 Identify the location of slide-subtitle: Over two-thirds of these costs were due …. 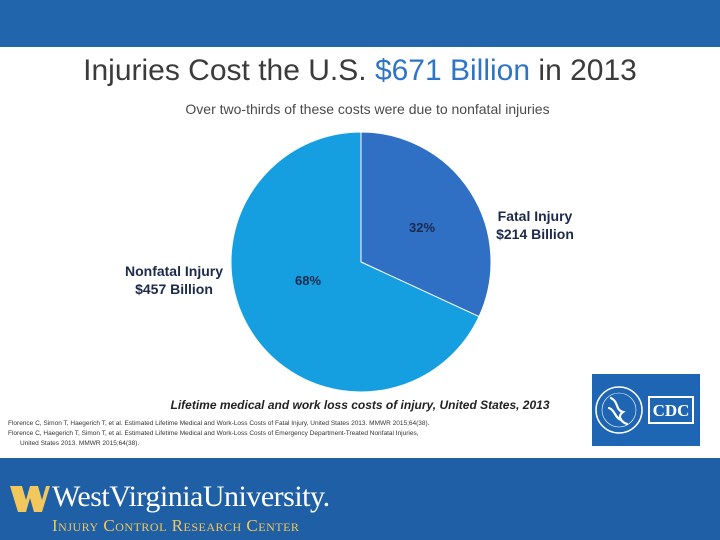
(367, 109).